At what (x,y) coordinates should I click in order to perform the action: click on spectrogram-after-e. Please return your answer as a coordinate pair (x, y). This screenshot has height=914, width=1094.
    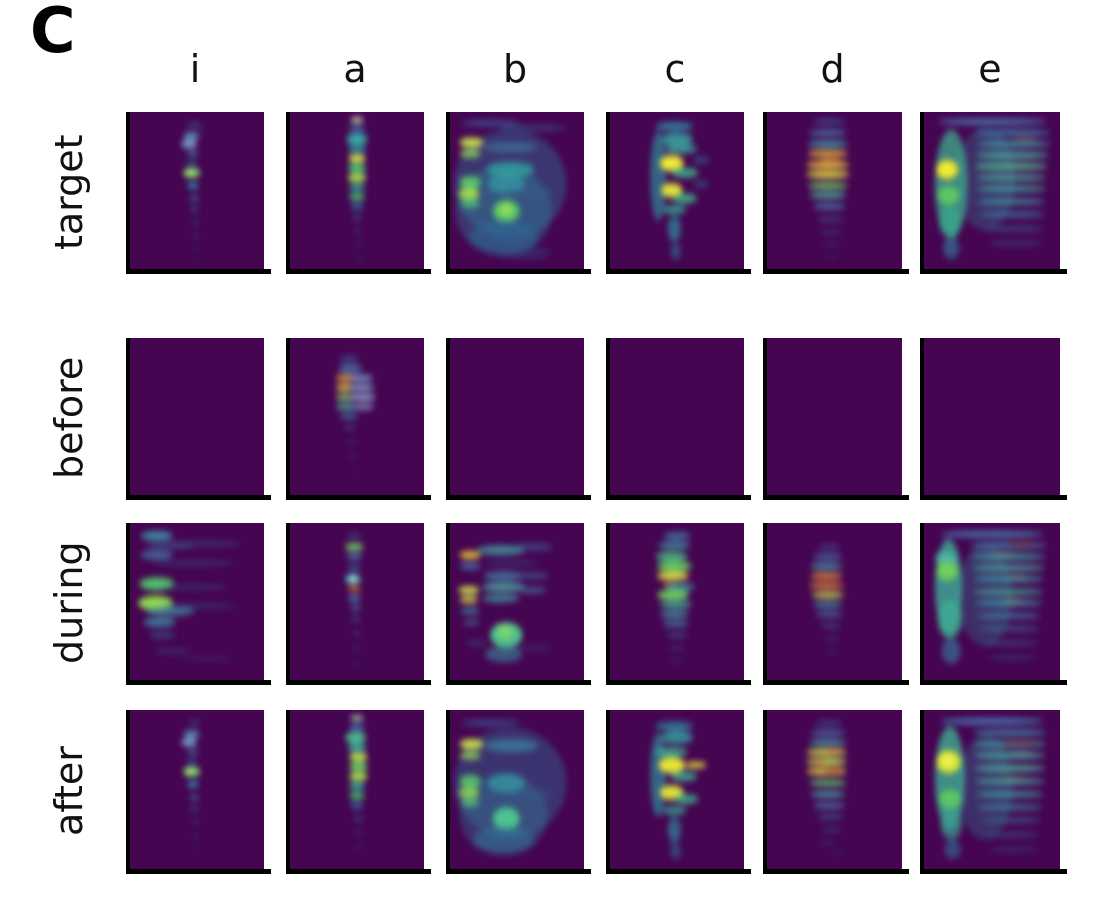
    Looking at the image, I should click on (990, 791).